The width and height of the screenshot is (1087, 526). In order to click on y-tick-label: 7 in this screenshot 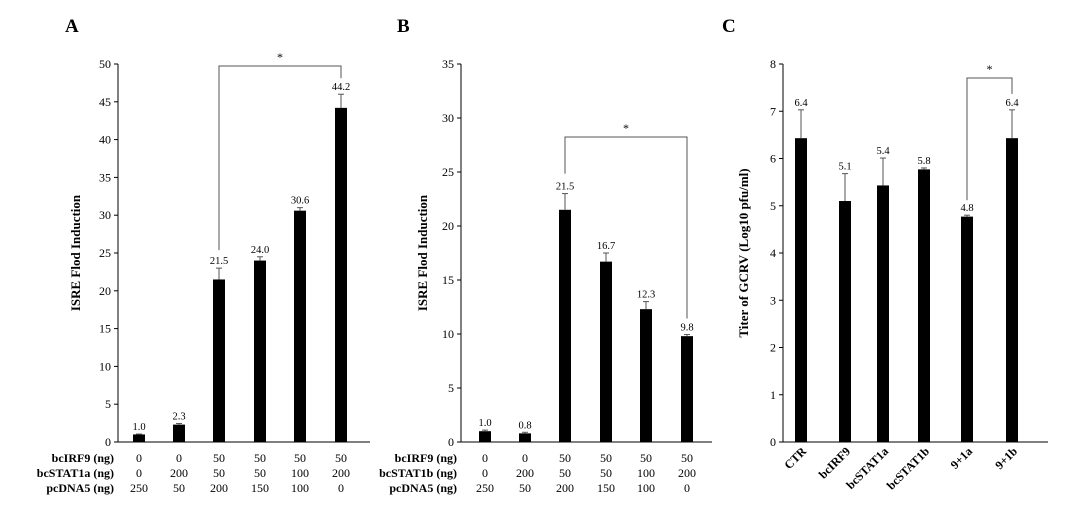, I will do `click(773, 111)`.